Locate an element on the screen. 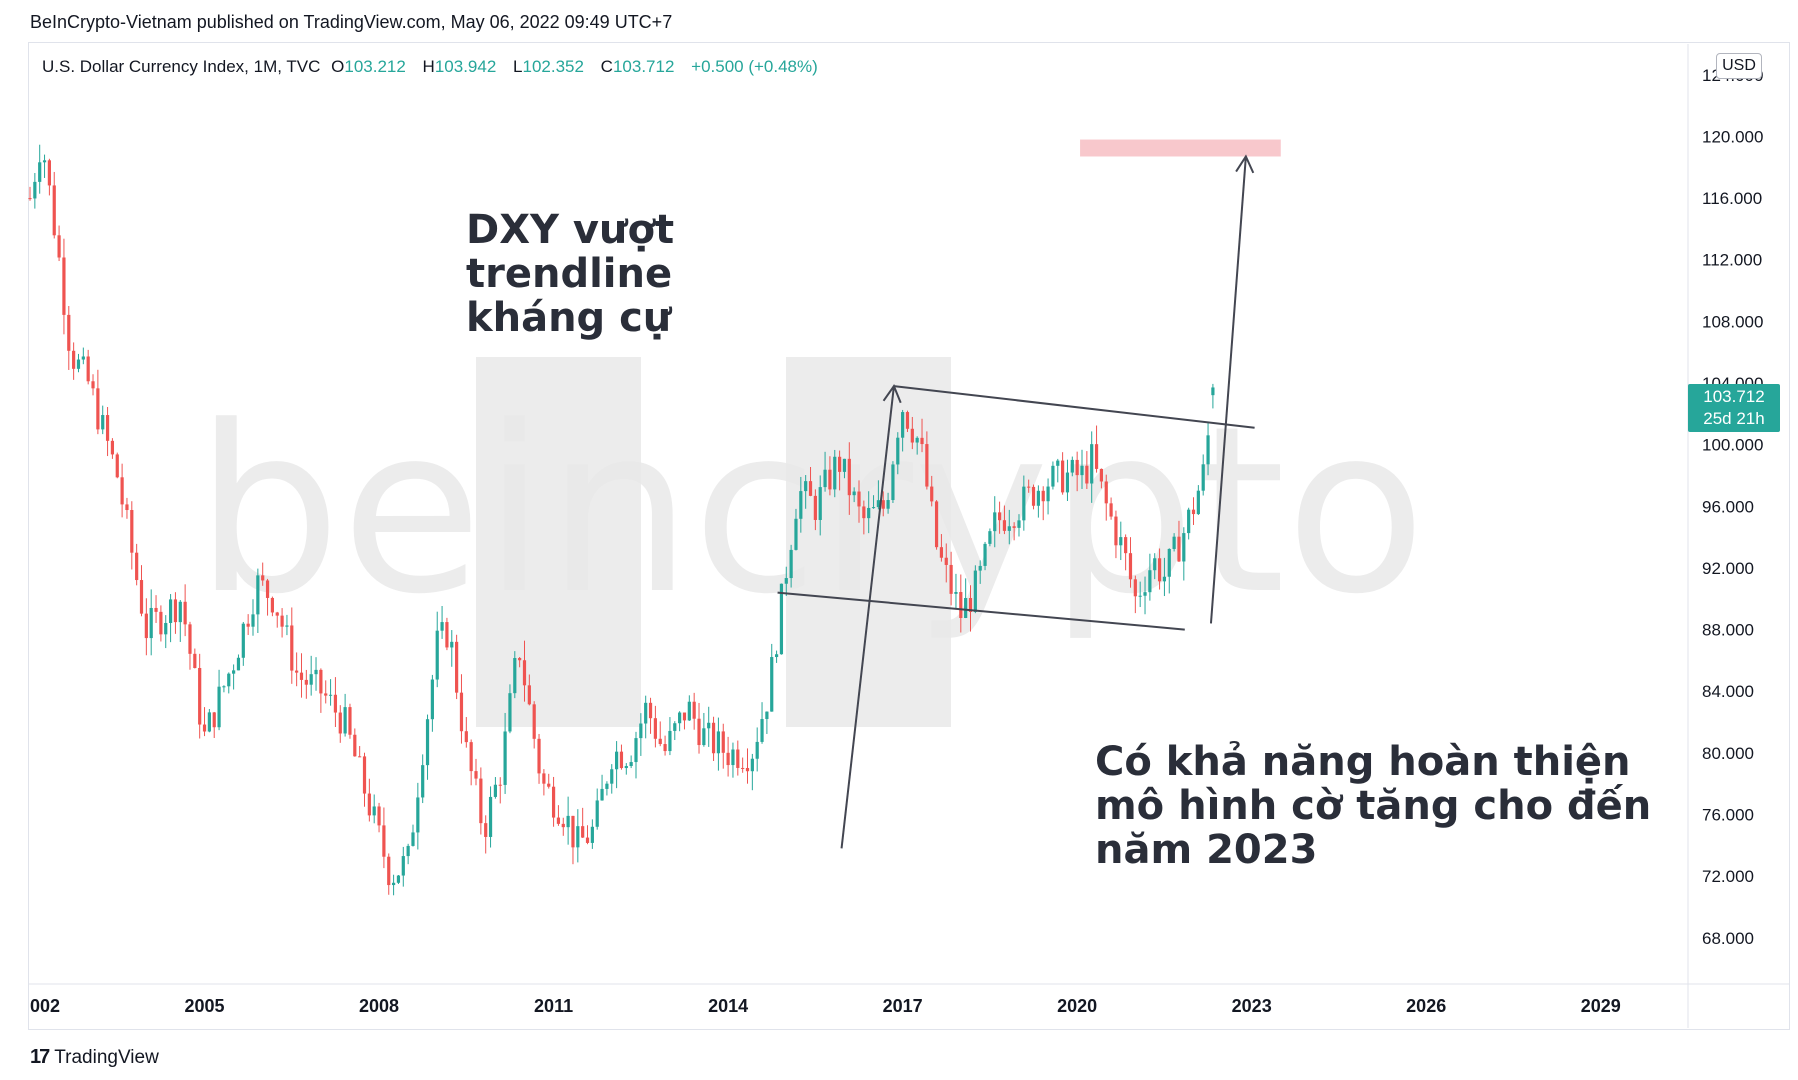 The height and width of the screenshot is (1080, 1798). y-tick-label: 84.000 is located at coordinates (1728, 691).